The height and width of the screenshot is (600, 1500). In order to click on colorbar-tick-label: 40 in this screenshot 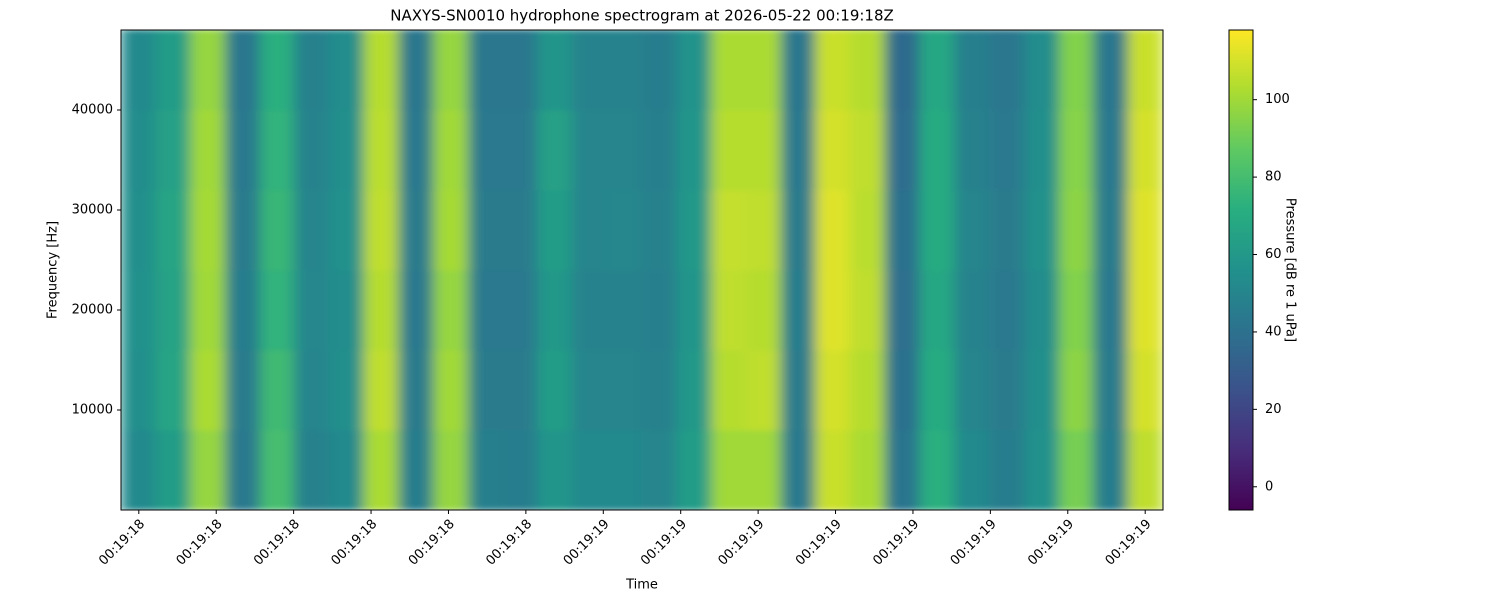, I will do `click(1273, 331)`.